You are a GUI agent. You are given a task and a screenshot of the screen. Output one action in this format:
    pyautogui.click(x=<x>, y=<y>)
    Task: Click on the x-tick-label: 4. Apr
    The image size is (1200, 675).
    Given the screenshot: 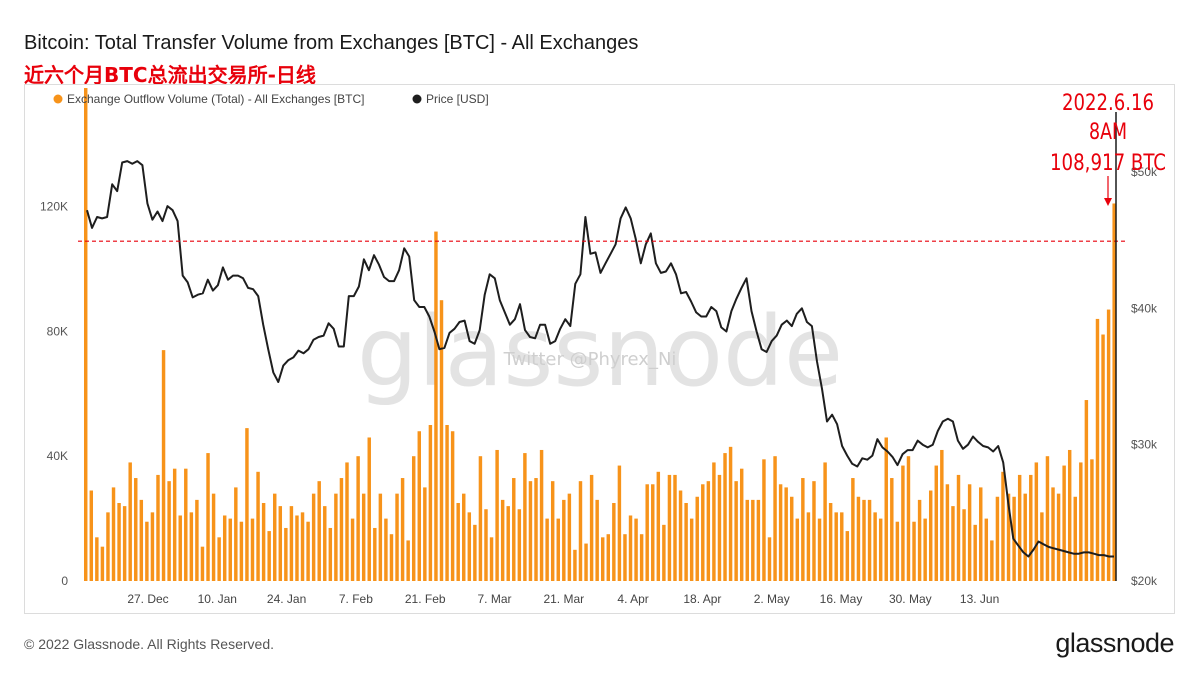 What is the action you would take?
    pyautogui.click(x=632, y=599)
    